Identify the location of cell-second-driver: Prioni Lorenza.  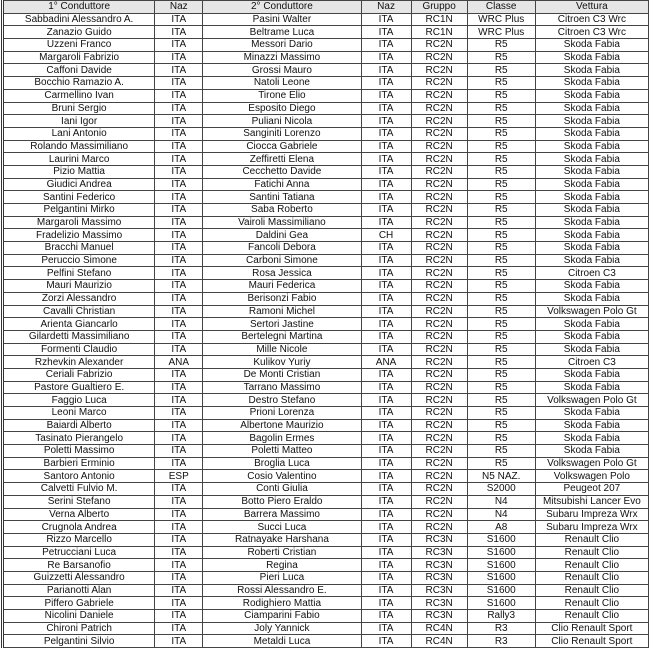
(282, 413).